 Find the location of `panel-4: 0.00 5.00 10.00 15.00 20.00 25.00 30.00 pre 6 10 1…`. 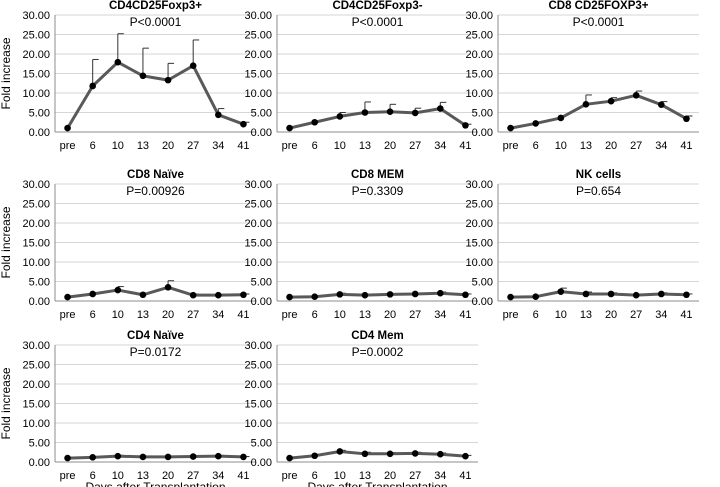

panel-4: 0.00 5.00 10.00 15.00 20.00 25.00 30.00 pre 6 10 1… is located at coordinates (128, 245).